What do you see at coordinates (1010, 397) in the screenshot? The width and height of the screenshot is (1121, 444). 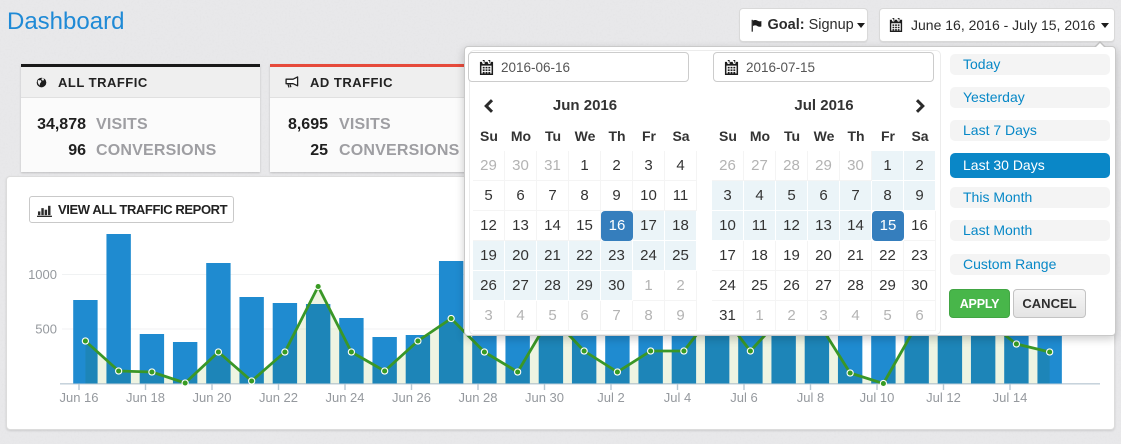 I see `svg-text: Jul 14` at bounding box center [1010, 397].